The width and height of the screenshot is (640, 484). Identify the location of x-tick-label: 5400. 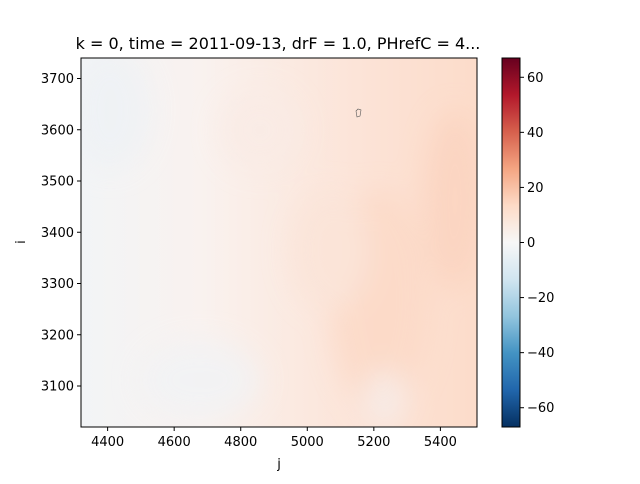
(440, 442).